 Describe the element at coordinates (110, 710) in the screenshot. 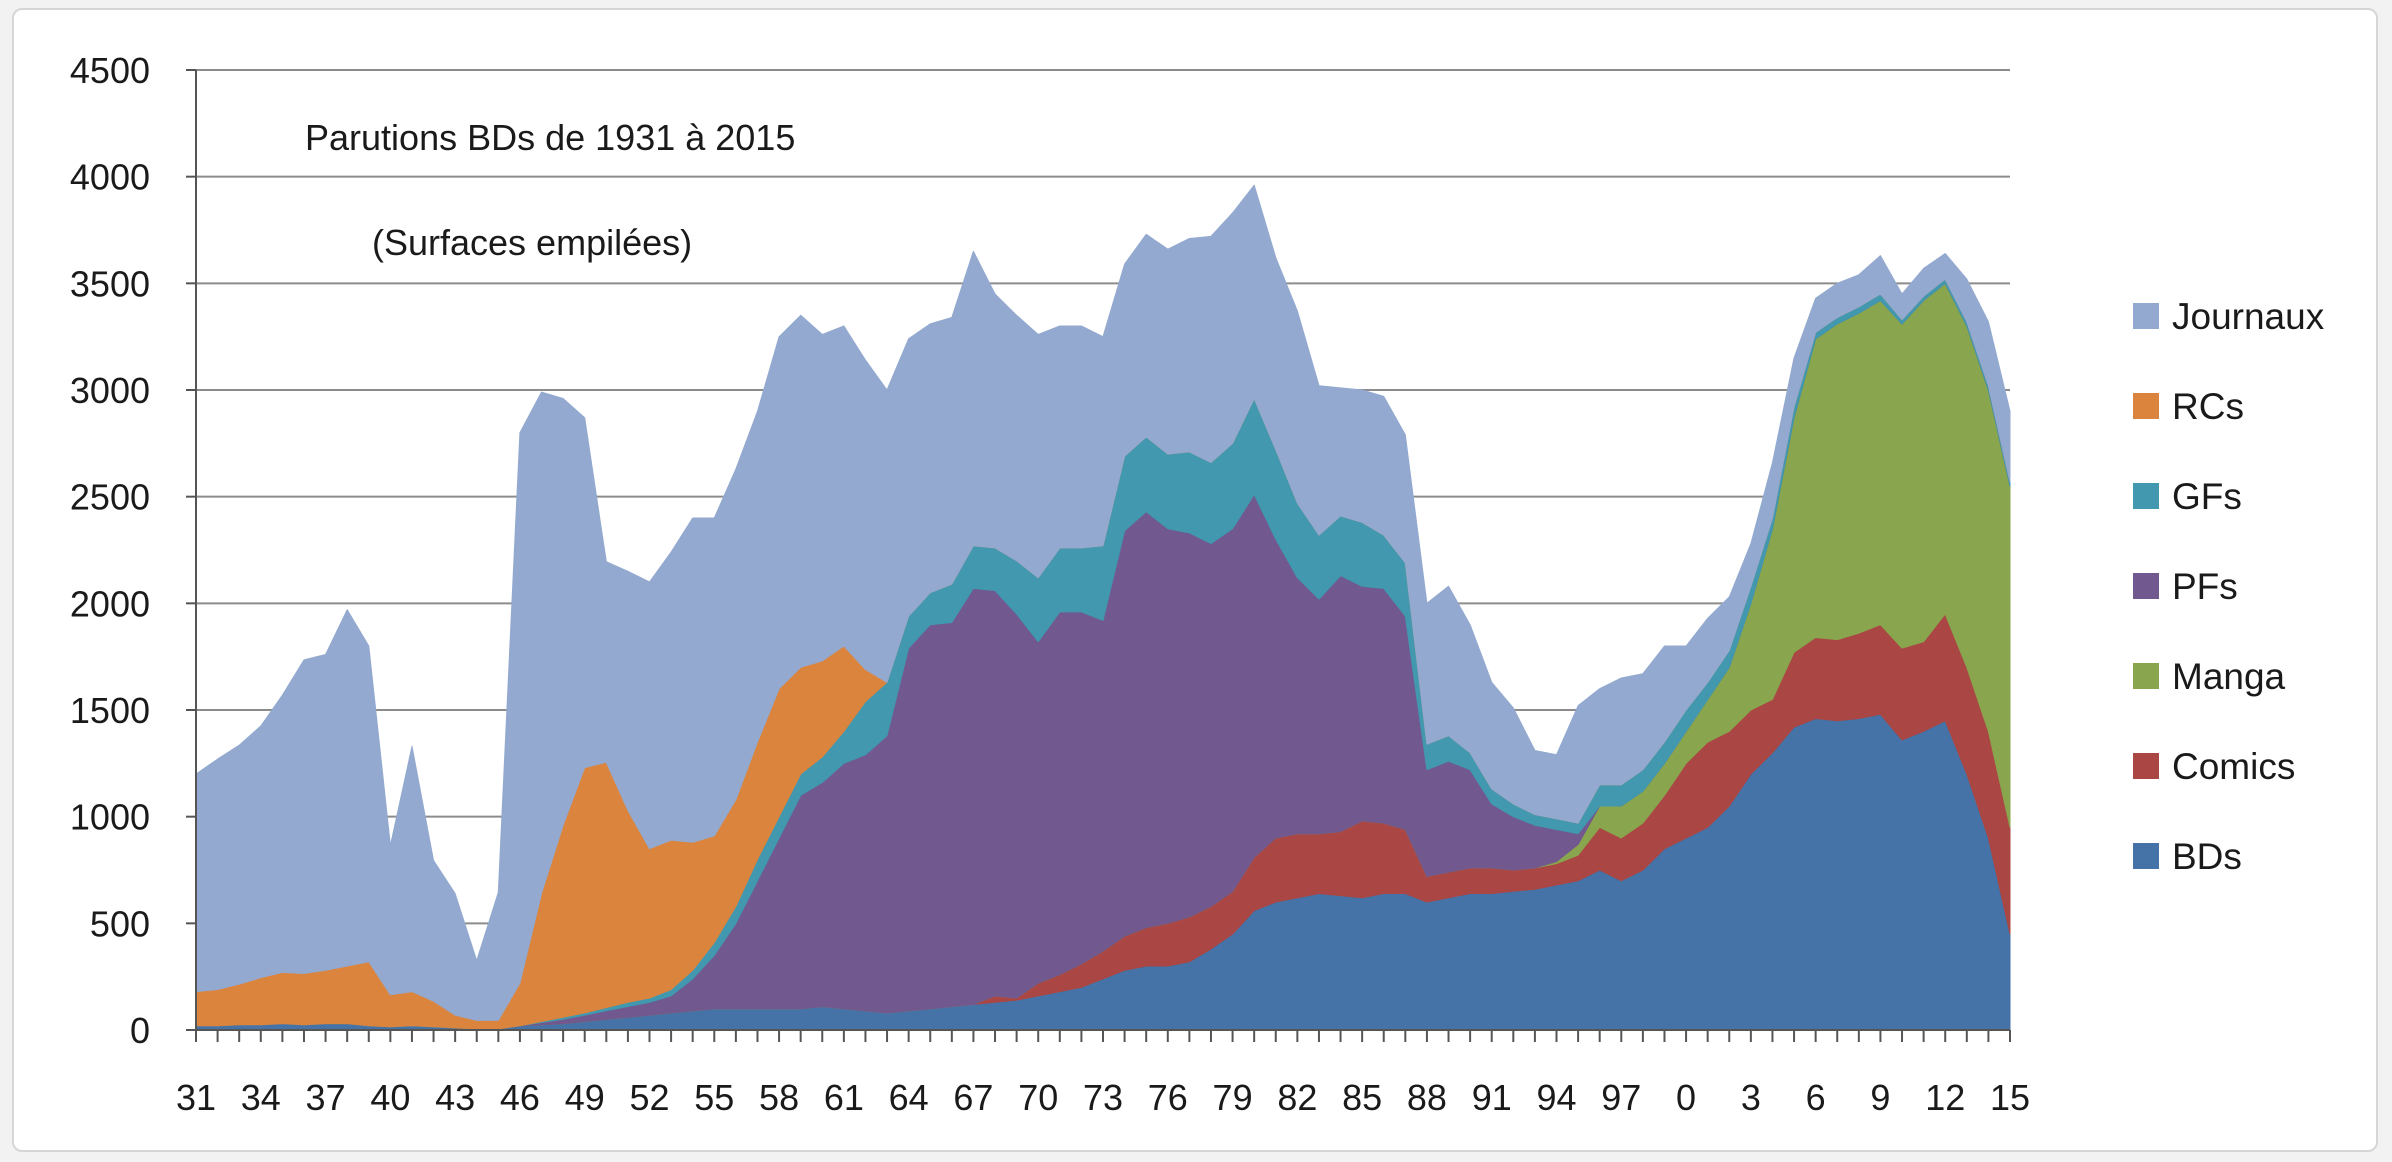

I see `y-tick-label: 1500` at that location.